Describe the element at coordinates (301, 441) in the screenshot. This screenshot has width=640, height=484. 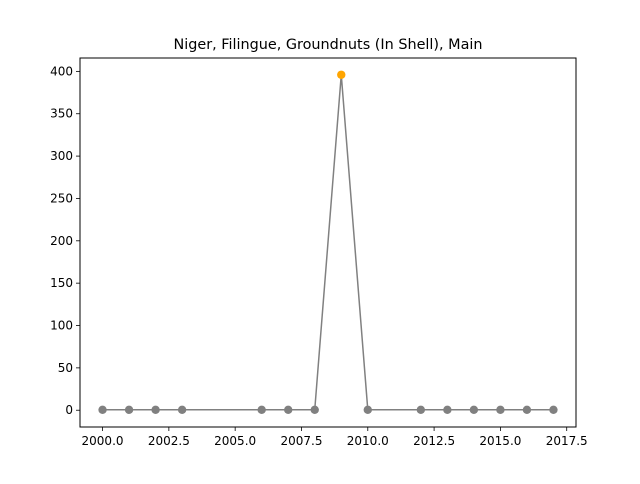
I see `x-tick-label: 2007.5` at that location.